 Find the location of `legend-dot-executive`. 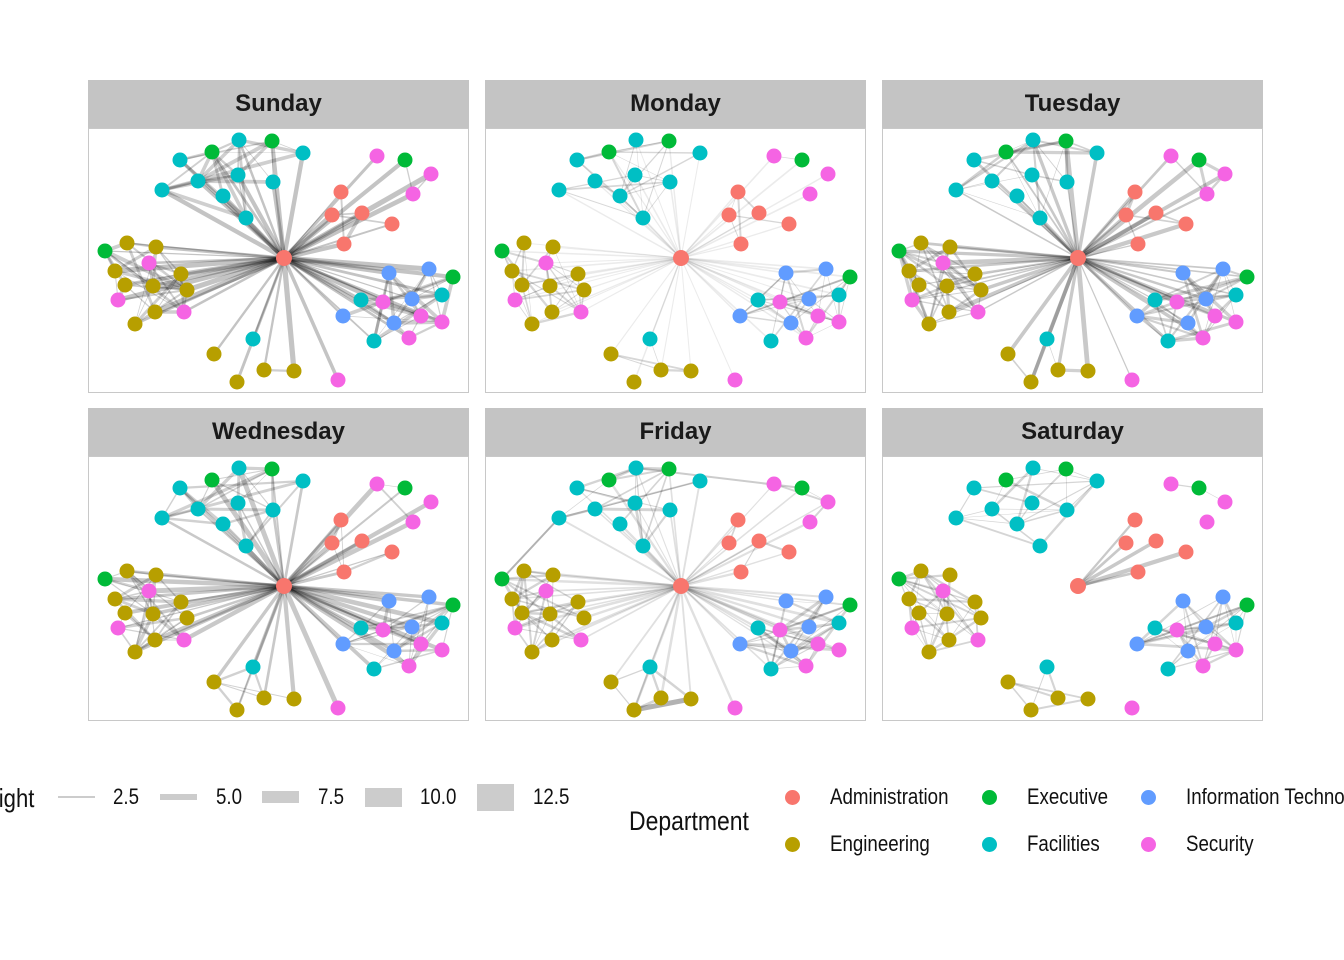

legend-dot-executive is located at coordinates (989, 797).